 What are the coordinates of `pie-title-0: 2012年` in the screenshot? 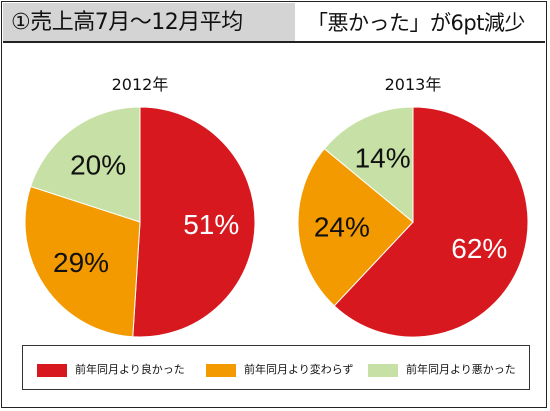 It's located at (140, 84).